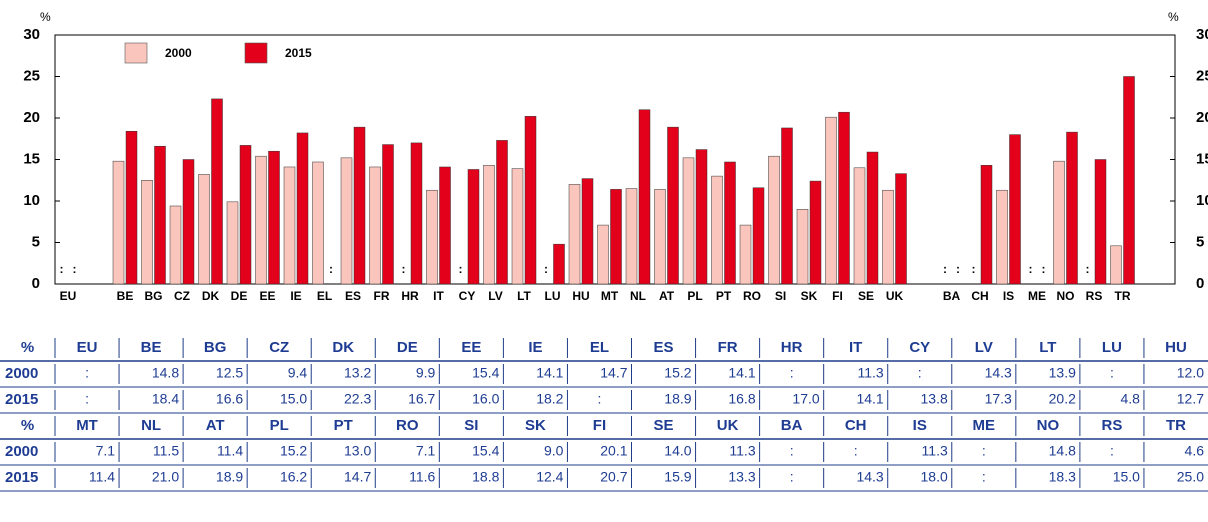 This screenshot has height=522, width=1208. What do you see at coordinates (613, 477) in the screenshot?
I see `table-cell: 20.7` at bounding box center [613, 477].